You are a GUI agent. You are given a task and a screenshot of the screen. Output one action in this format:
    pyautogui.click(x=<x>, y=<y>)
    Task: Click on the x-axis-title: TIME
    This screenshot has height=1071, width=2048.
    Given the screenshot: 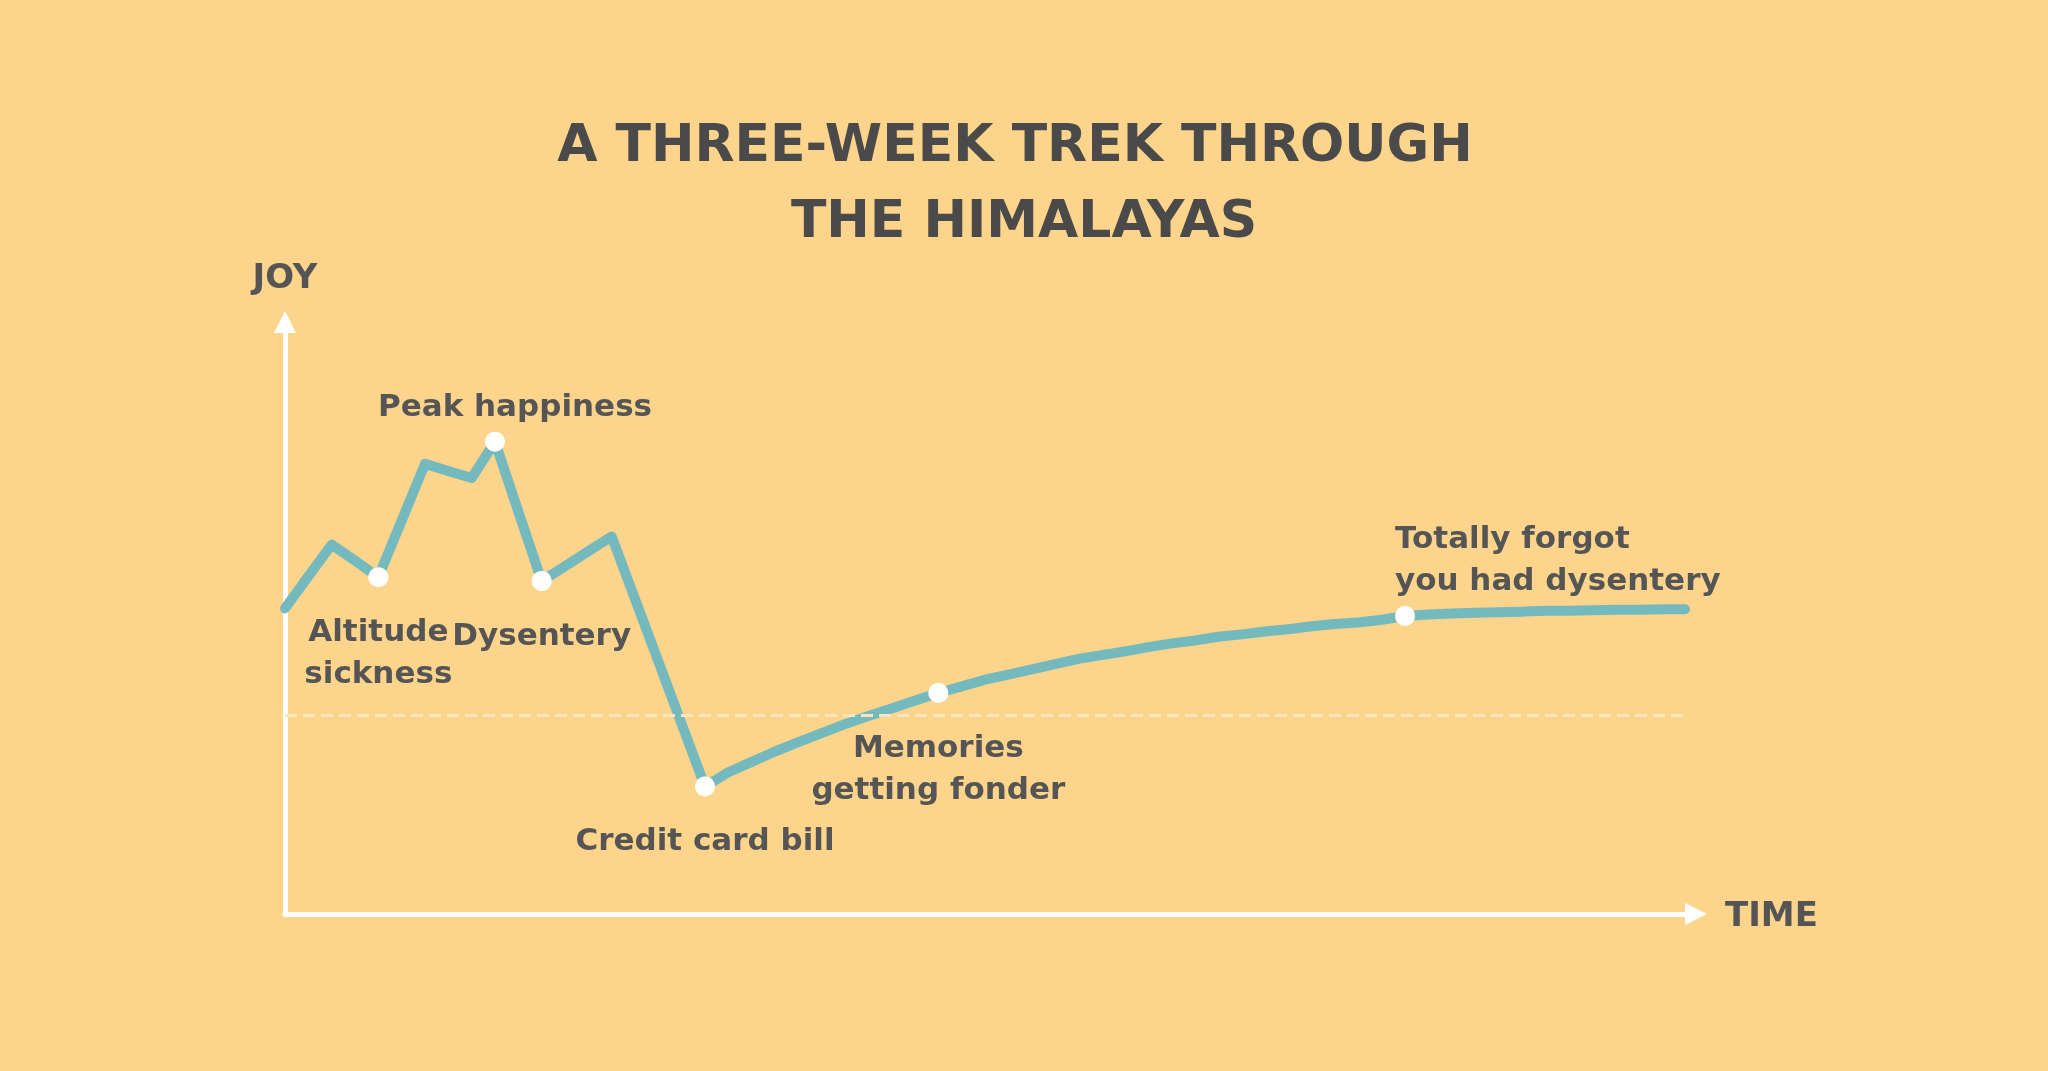 What is the action you would take?
    pyautogui.click(x=1771, y=914)
    